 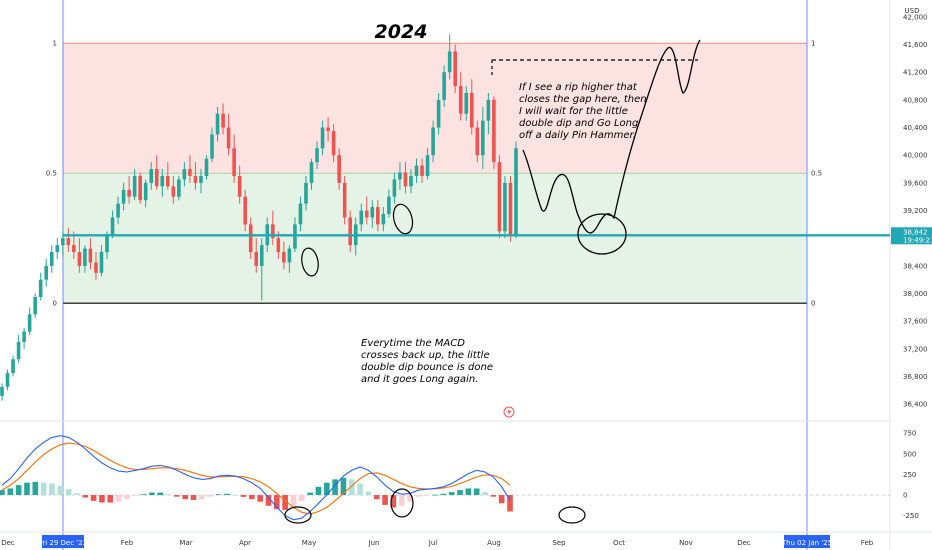 I want to click on time-tick-label: Nov, so click(x=686, y=543).